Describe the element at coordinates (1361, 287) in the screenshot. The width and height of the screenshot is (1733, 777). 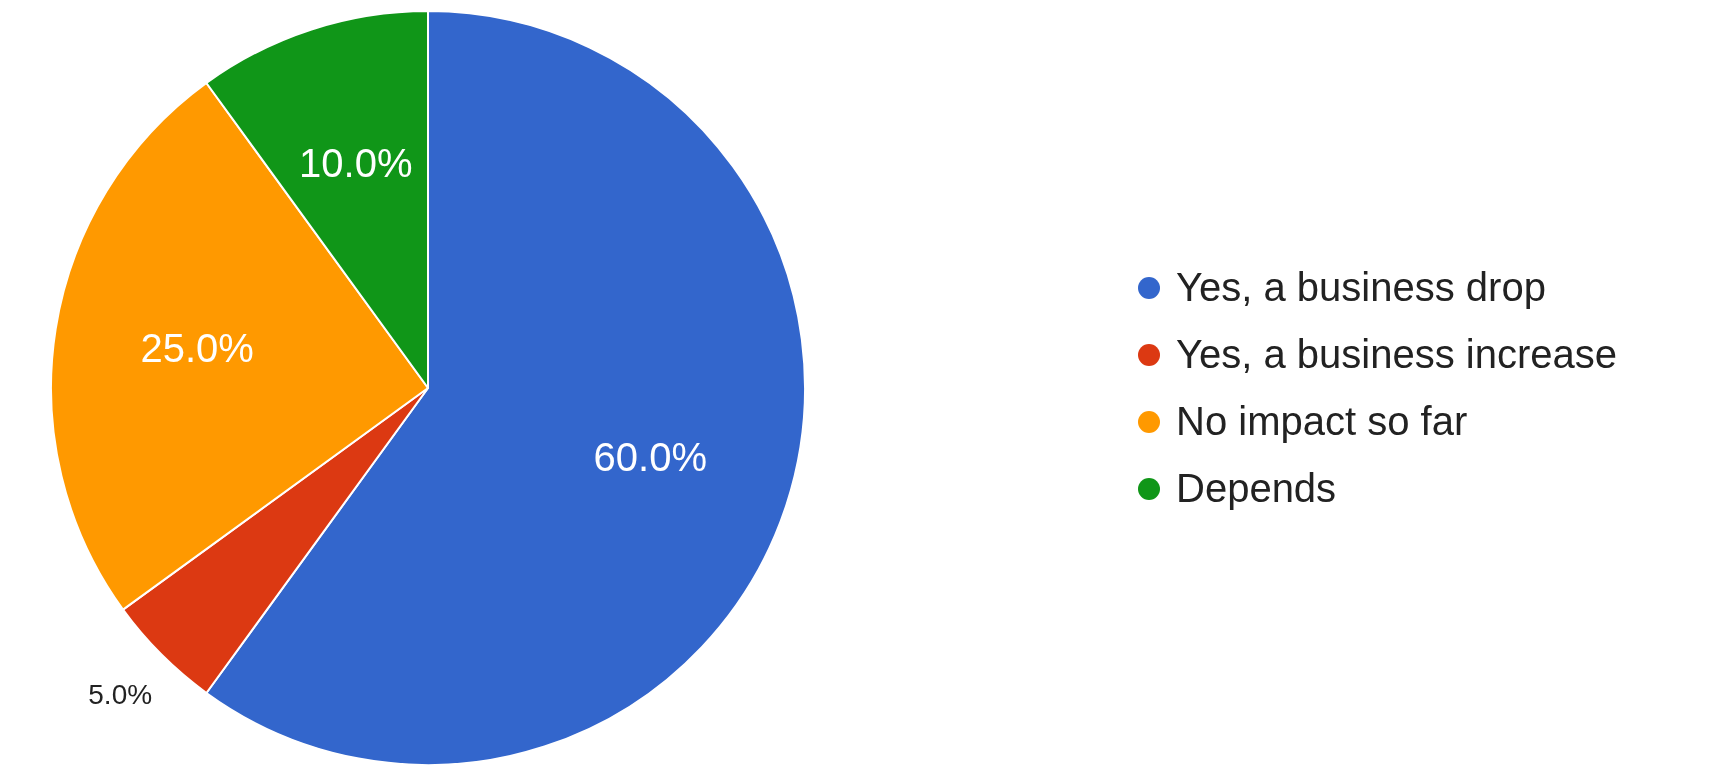
I see `legend-label: Yes, a business drop` at that location.